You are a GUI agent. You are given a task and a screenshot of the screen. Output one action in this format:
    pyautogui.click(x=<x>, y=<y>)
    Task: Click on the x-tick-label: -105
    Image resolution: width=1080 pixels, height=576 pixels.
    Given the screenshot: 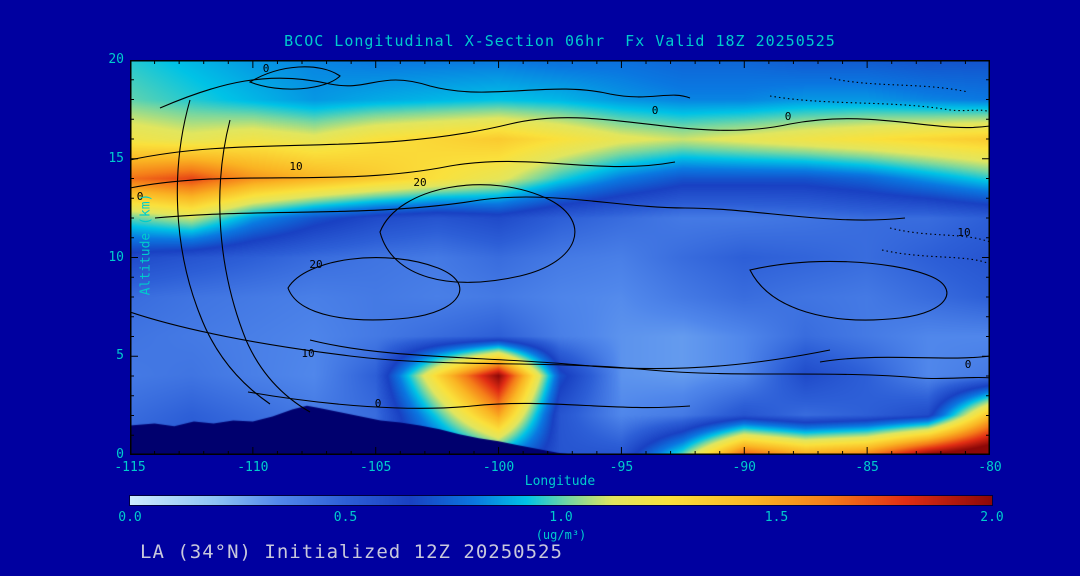 What is the action you would take?
    pyautogui.click(x=376, y=467)
    